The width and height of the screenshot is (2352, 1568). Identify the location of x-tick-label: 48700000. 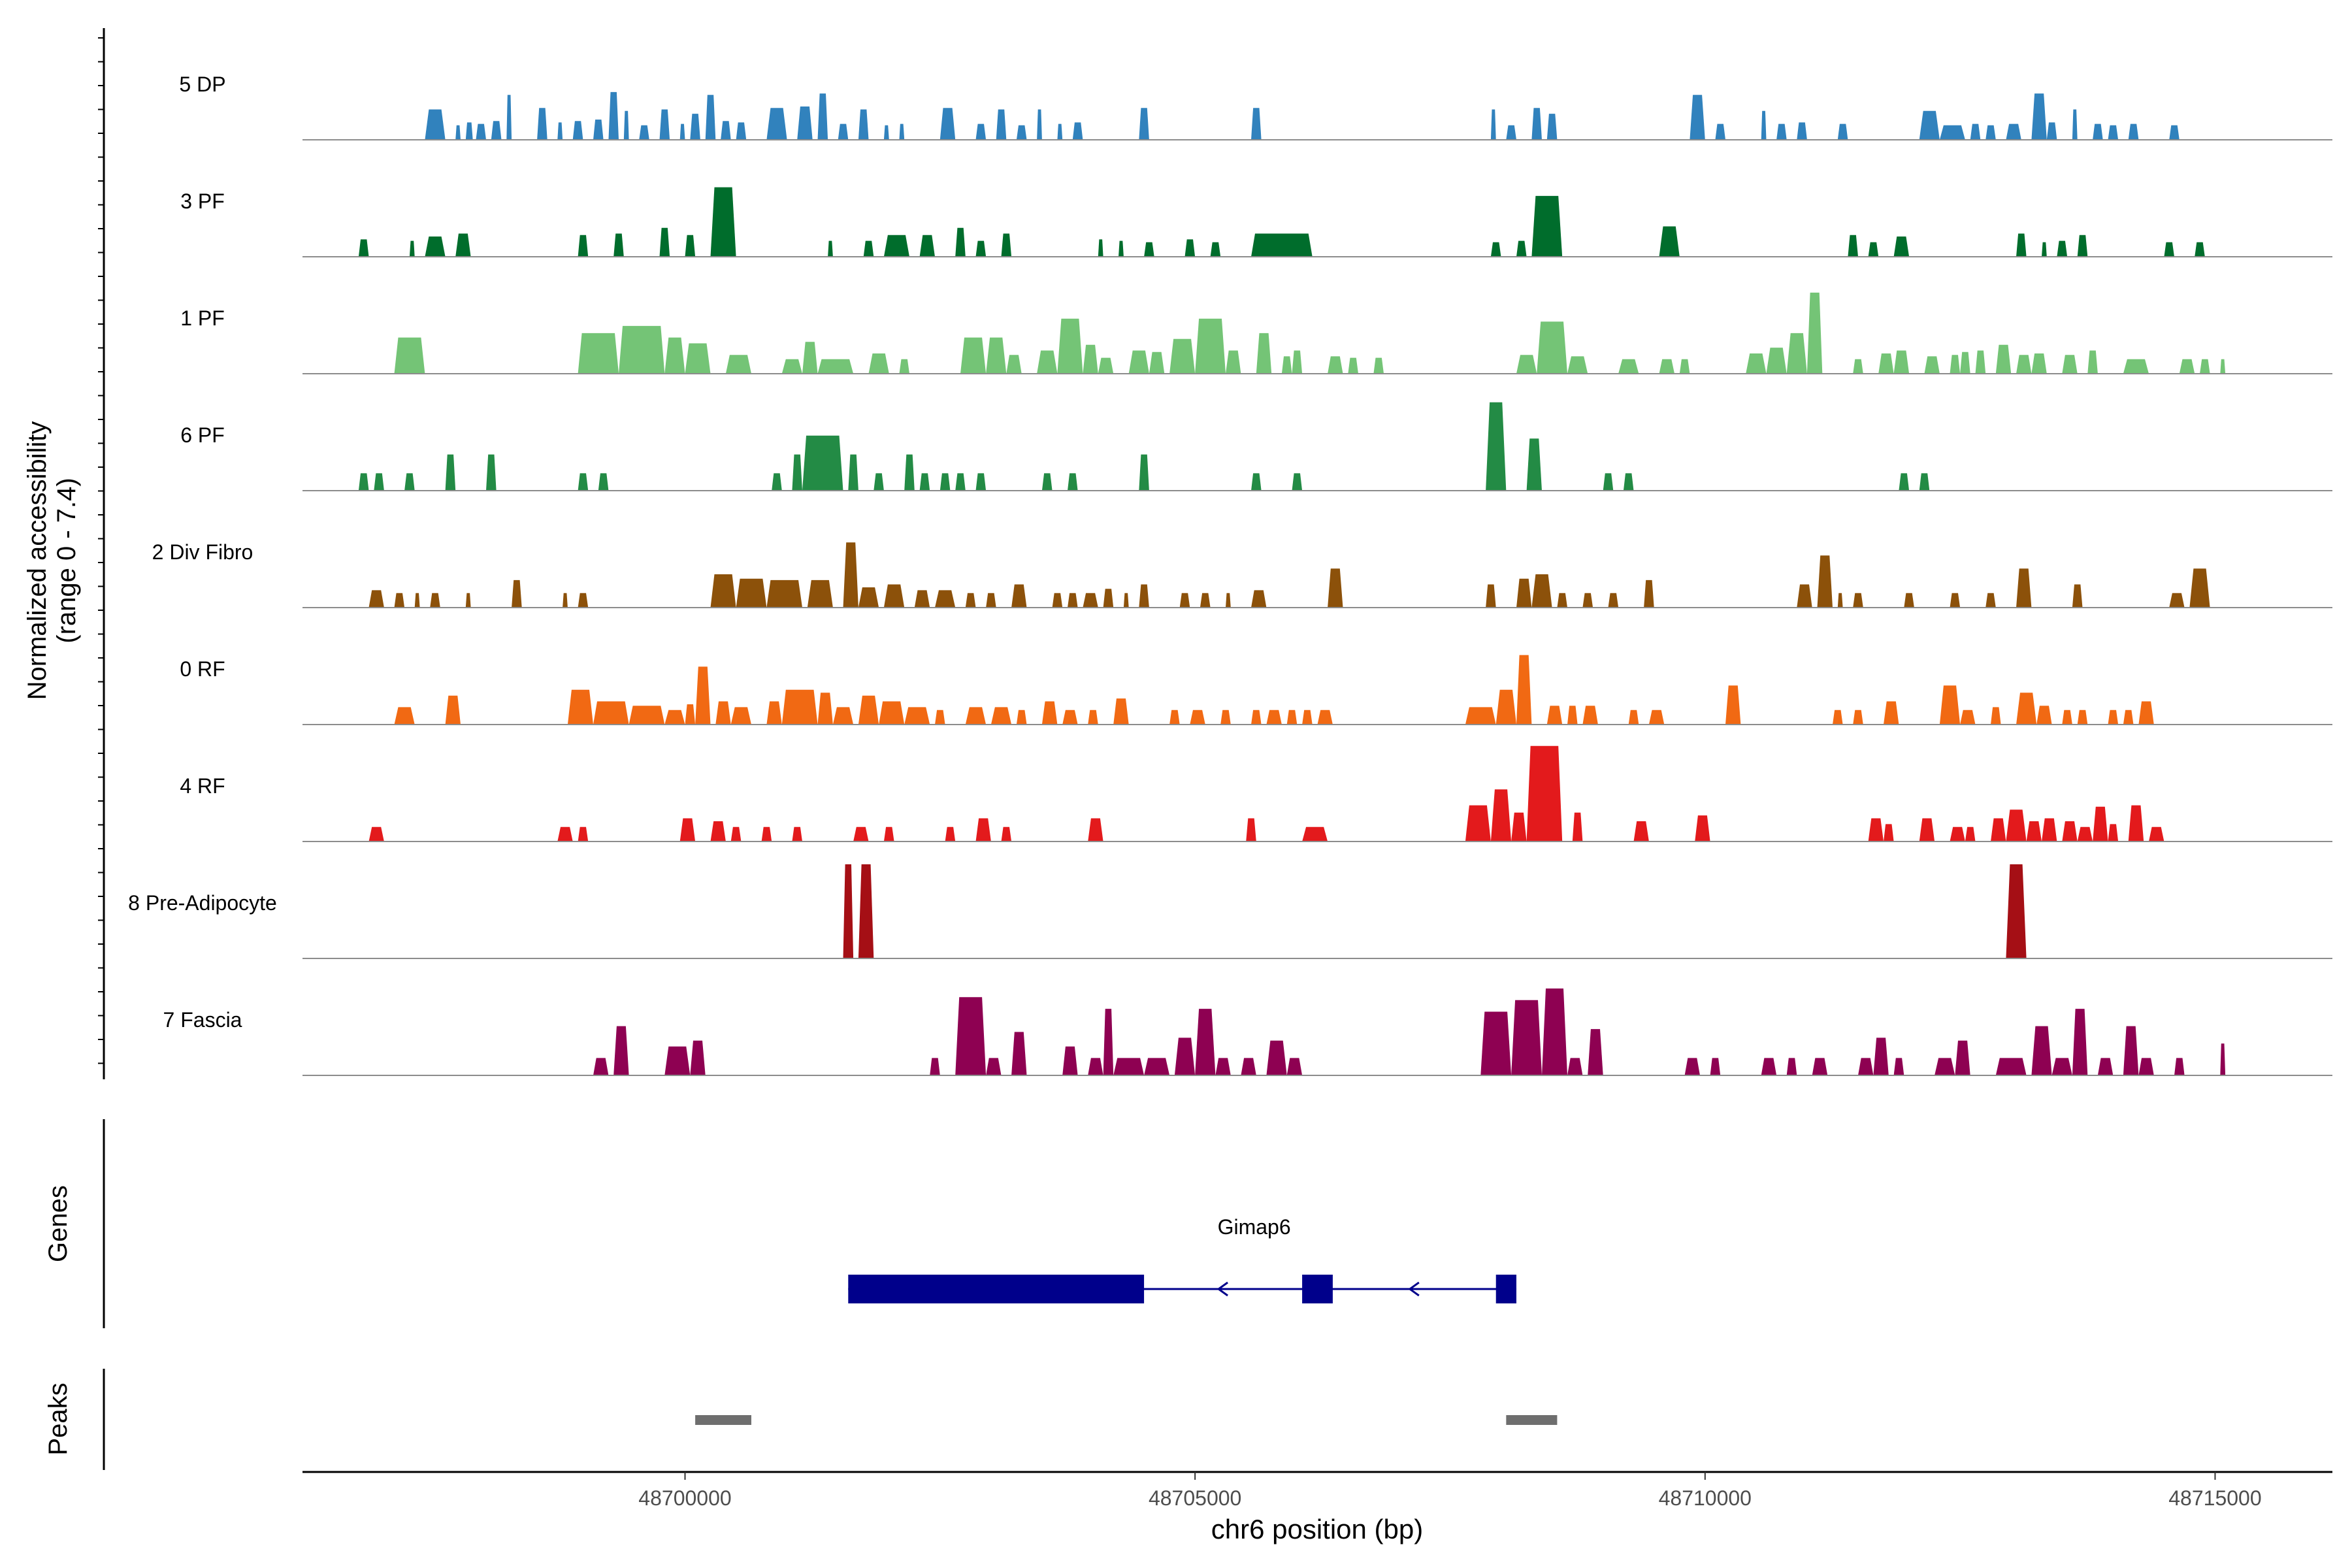
(684, 1498).